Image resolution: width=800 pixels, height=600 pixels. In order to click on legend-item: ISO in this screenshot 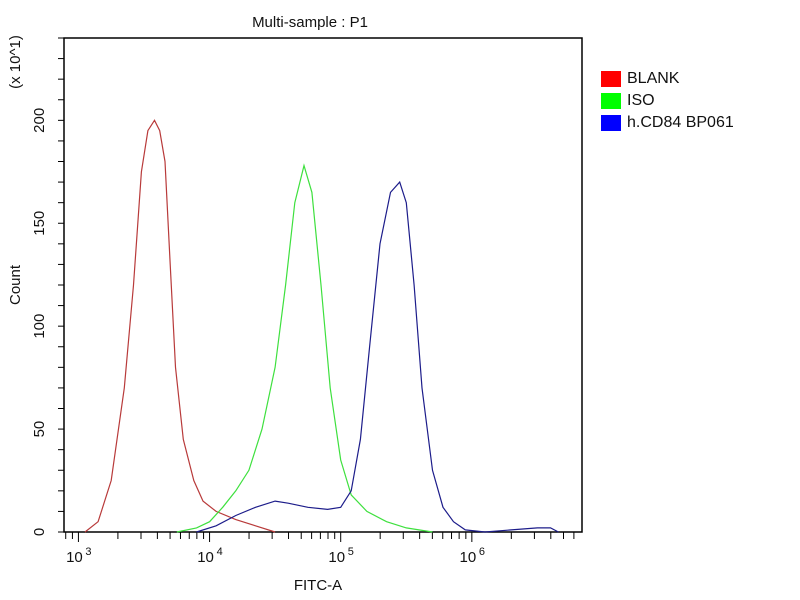, I will do `click(667, 101)`.